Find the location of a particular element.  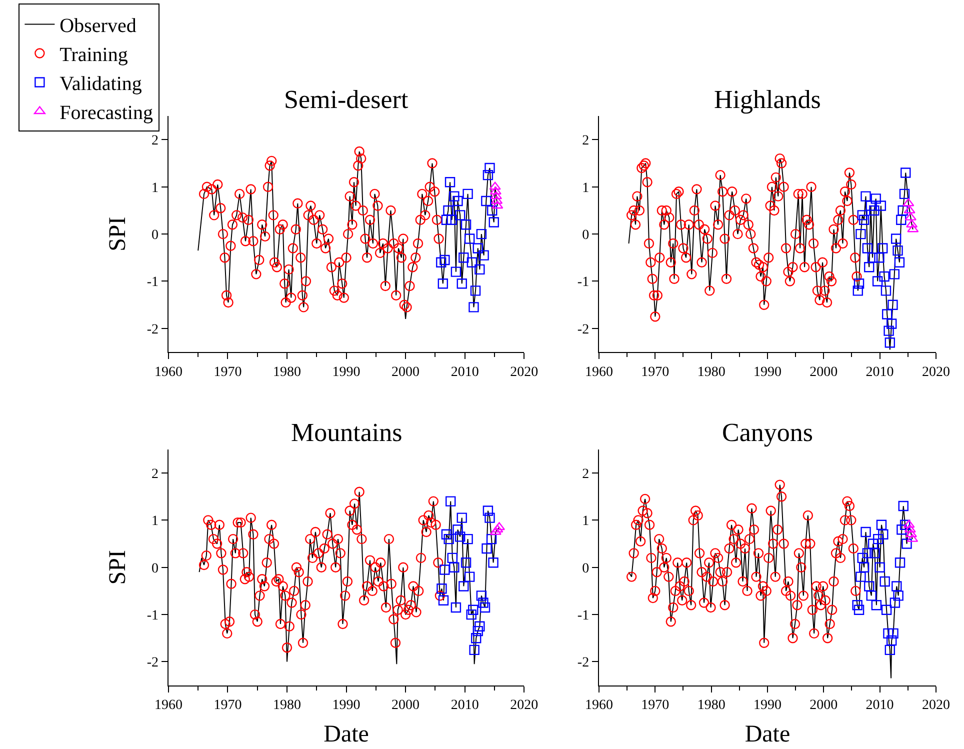

legend-label: Training is located at coordinates (94, 55).